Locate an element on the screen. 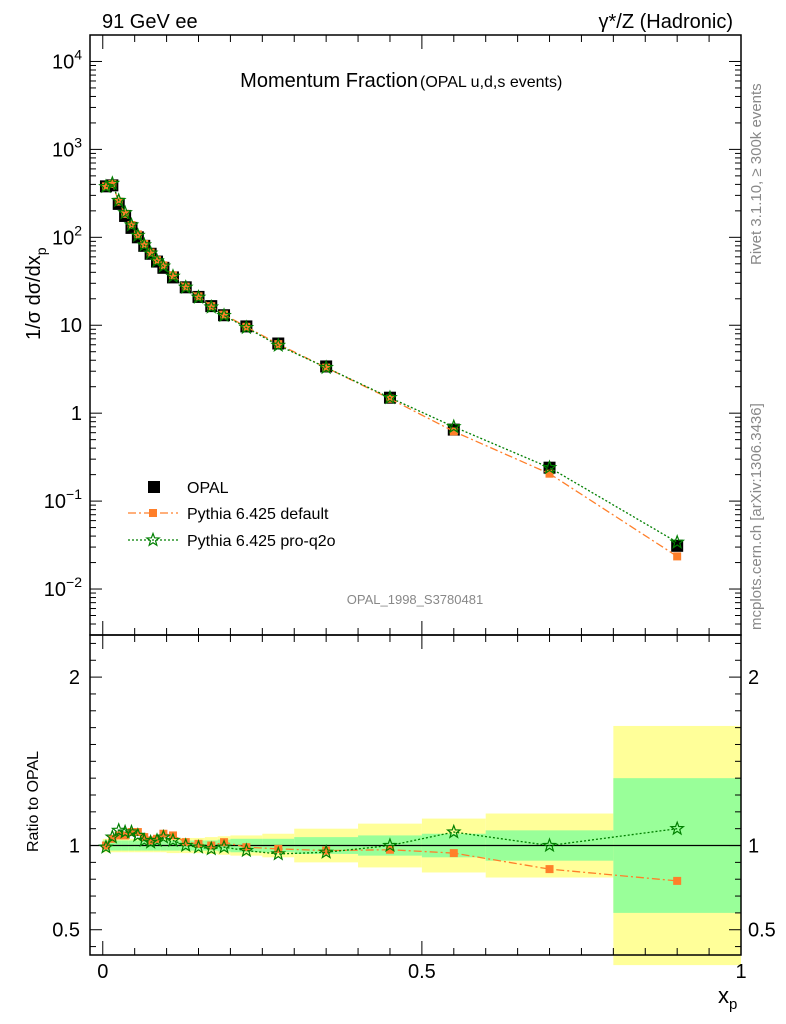 The image size is (786, 1024). y-tick-label-exp: −1 is located at coordinates (74, 494).